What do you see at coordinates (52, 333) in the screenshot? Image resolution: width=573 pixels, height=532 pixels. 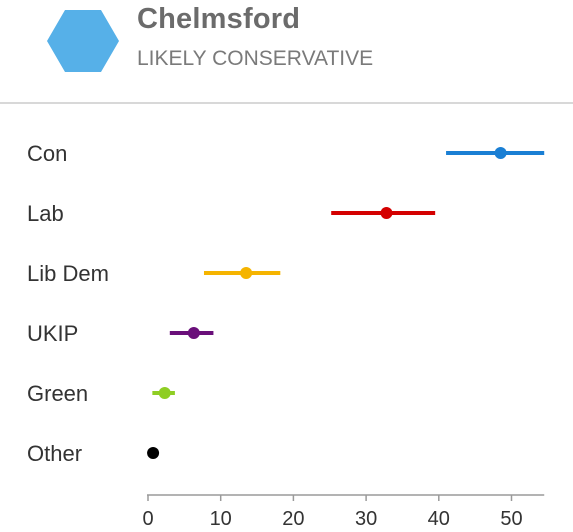 I see `party-label-ukip: UKIP` at bounding box center [52, 333].